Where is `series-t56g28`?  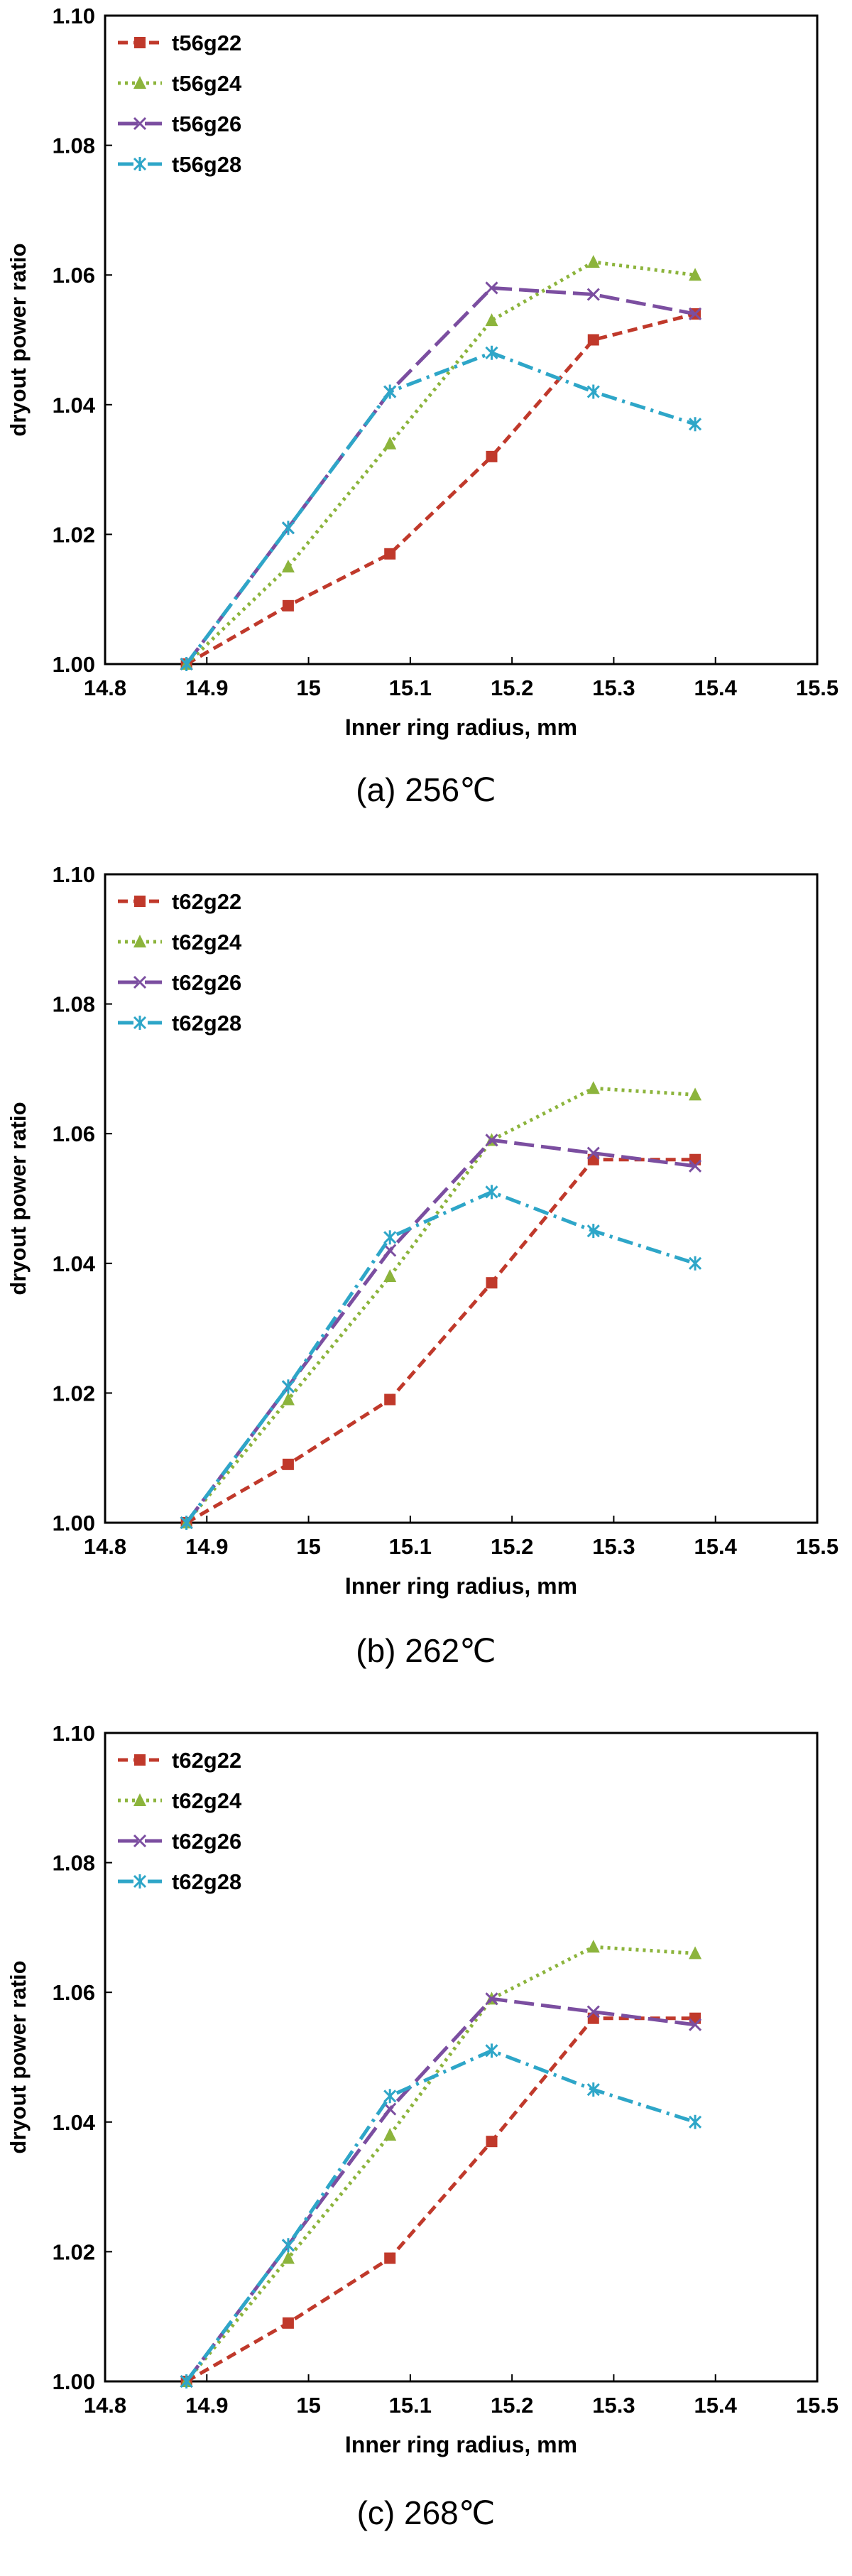 series-t56g28 is located at coordinates (441, 508).